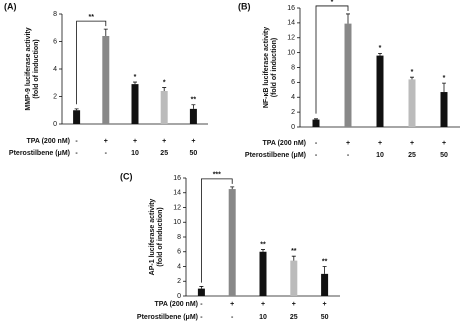 This screenshot has width=474, height=324. I want to click on y-axis-label: MMP-9 luciferase activity, so click(28, 68).